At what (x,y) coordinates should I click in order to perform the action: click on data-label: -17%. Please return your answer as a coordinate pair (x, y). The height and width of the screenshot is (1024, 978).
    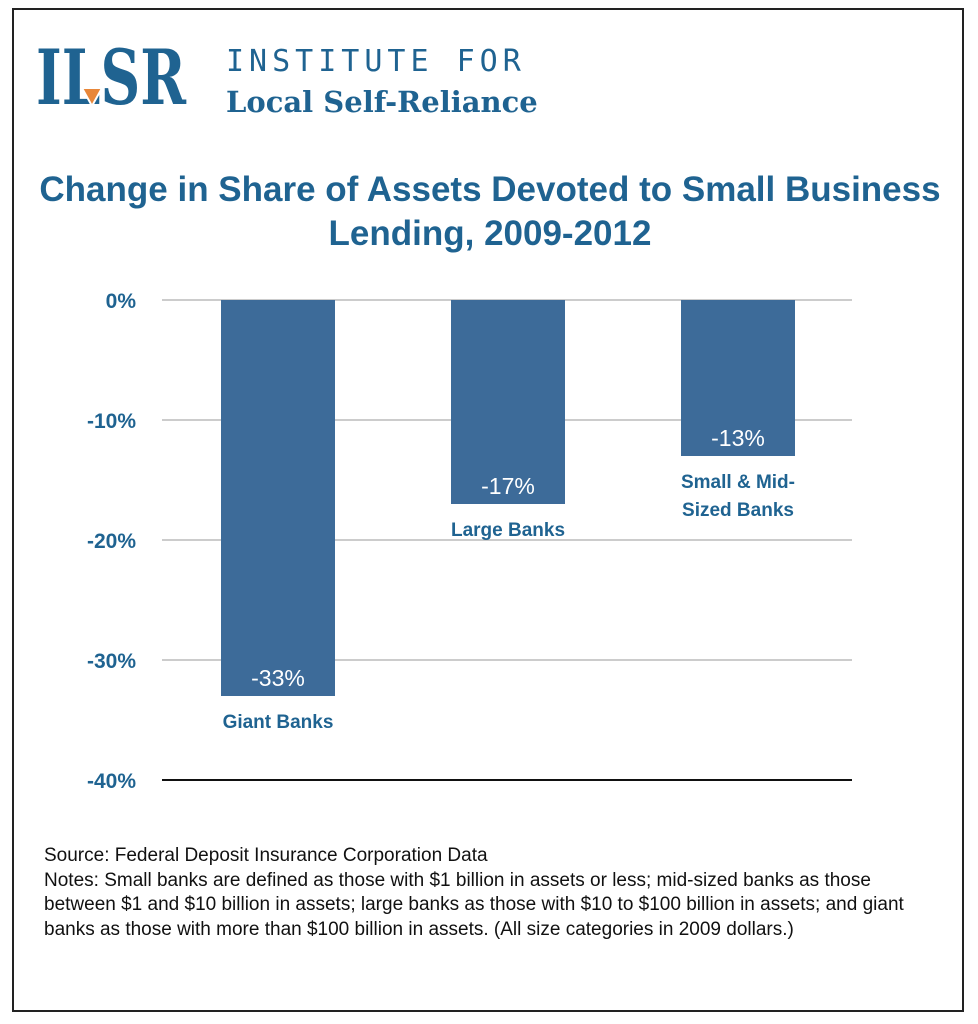
    Looking at the image, I should click on (508, 486).